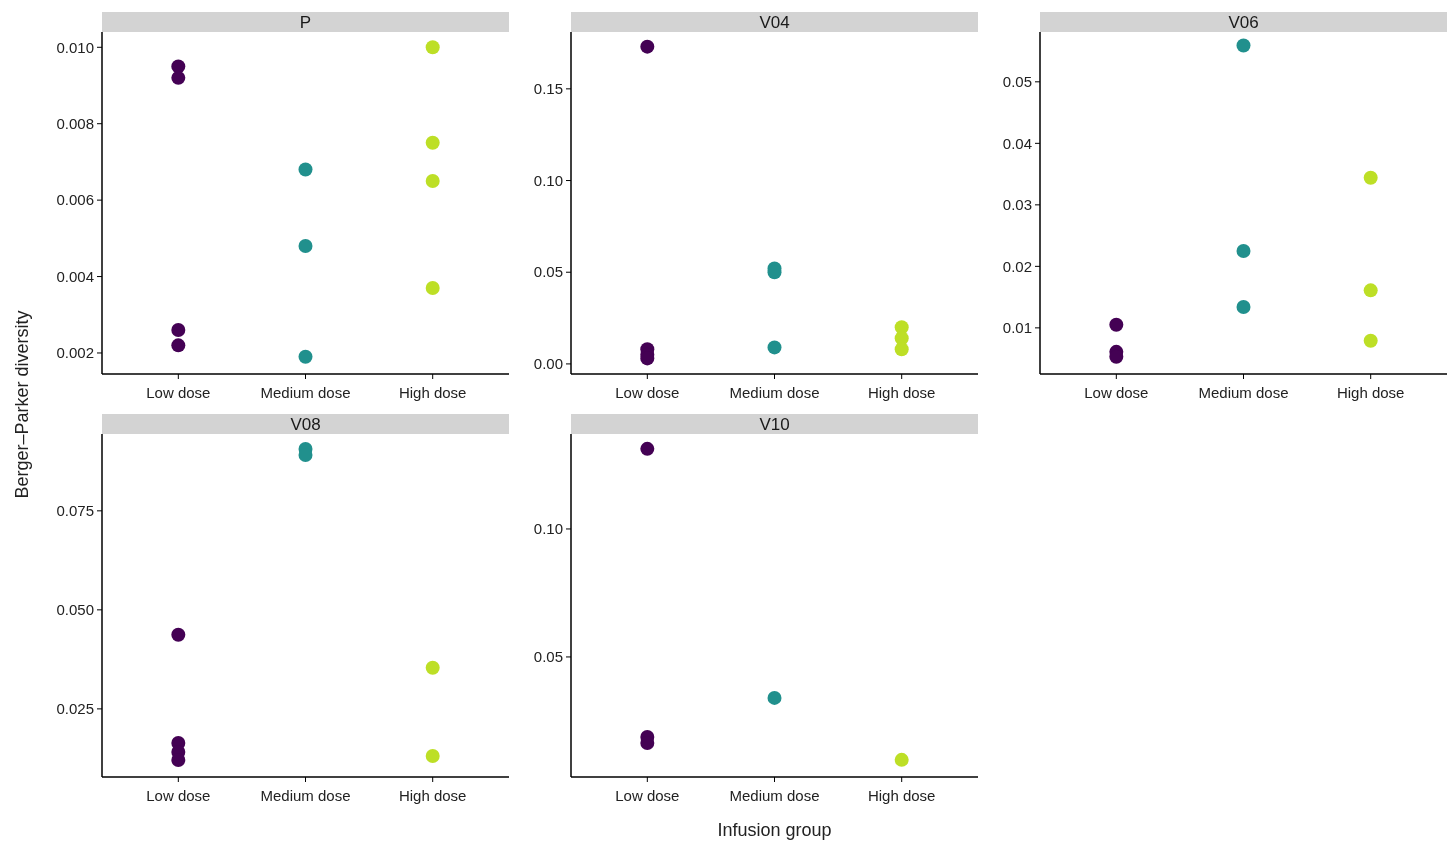 The image size is (1455, 841). I want to click on chart-title: V10, so click(774, 424).